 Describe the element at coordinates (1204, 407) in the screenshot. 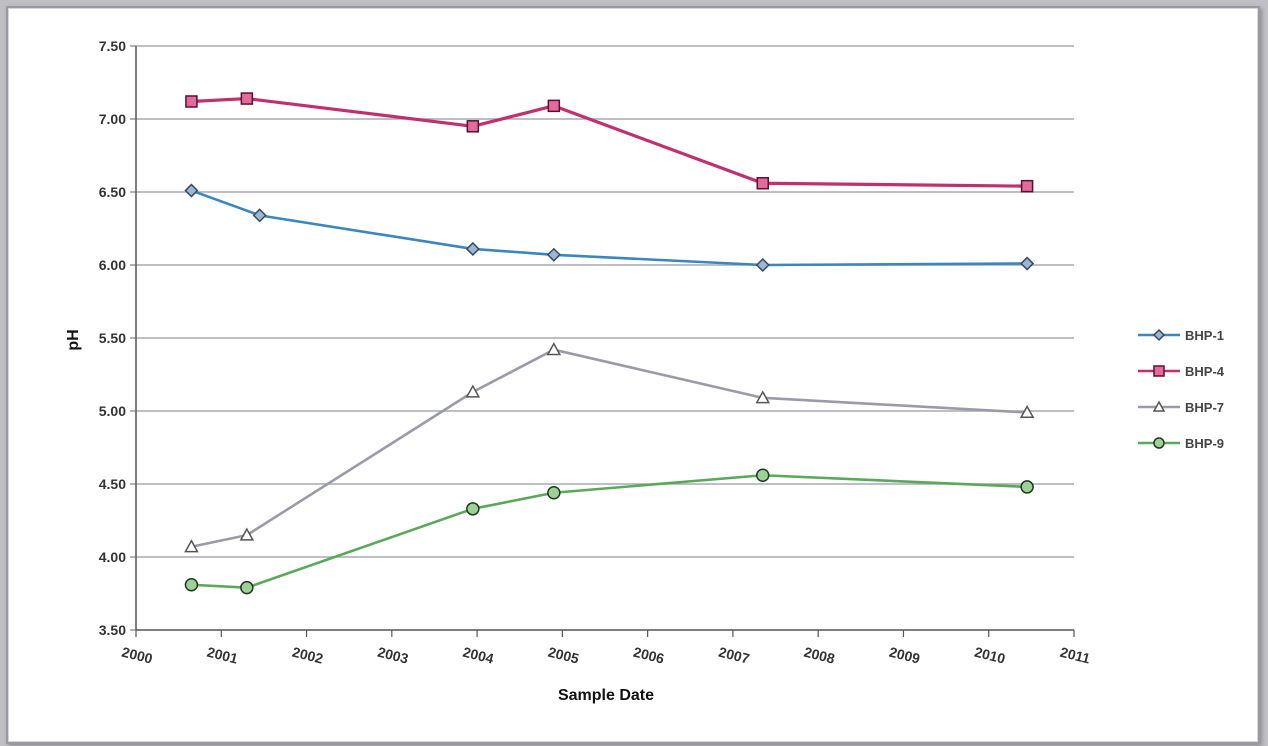

I see `legend-label: BHP-7` at that location.